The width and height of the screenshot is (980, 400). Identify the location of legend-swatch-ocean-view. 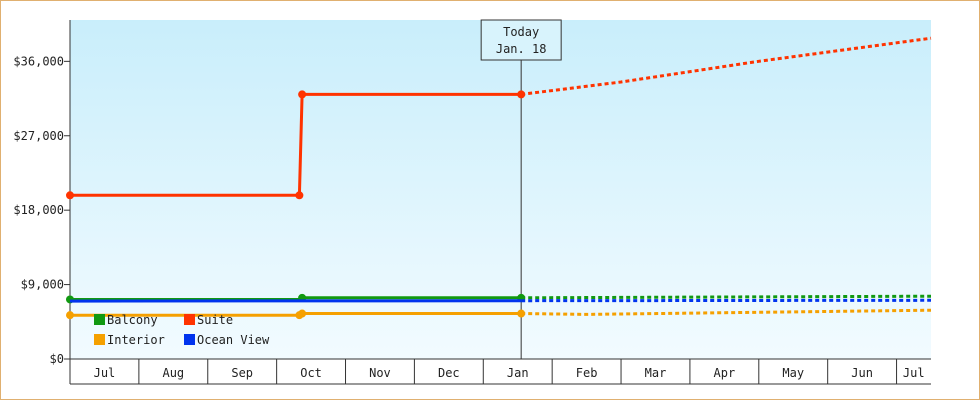
(189, 339).